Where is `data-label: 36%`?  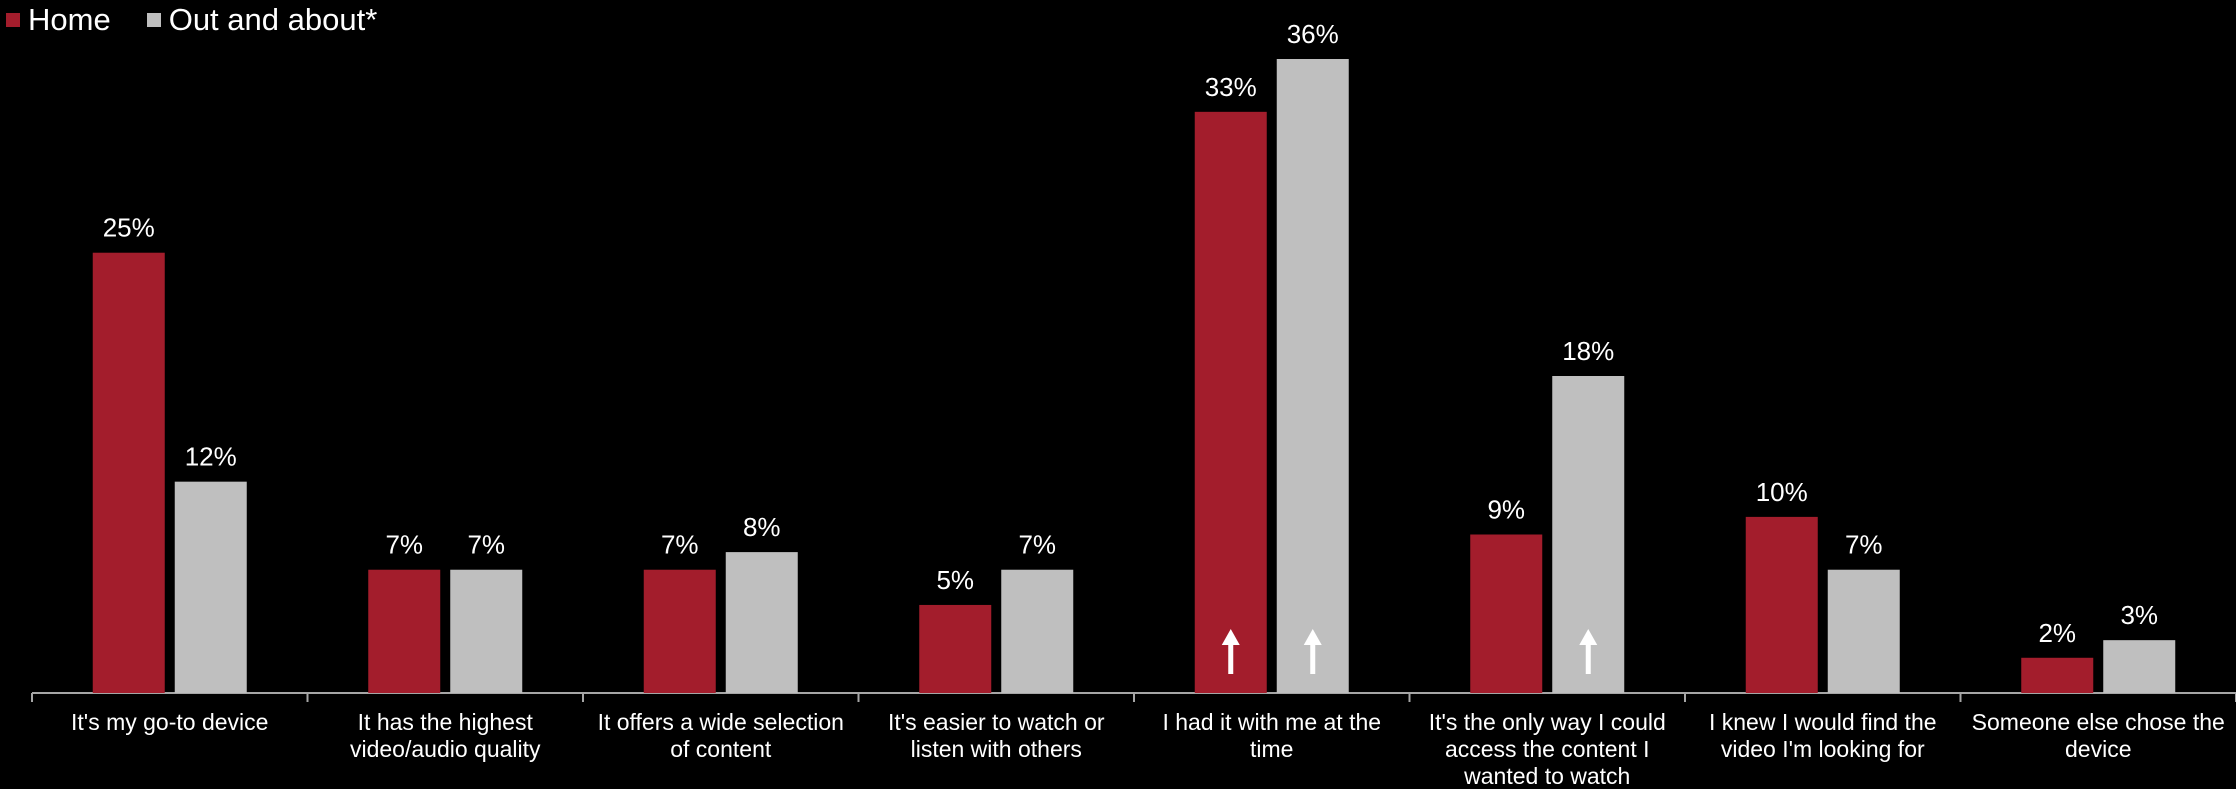
data-label: 36% is located at coordinates (1313, 34).